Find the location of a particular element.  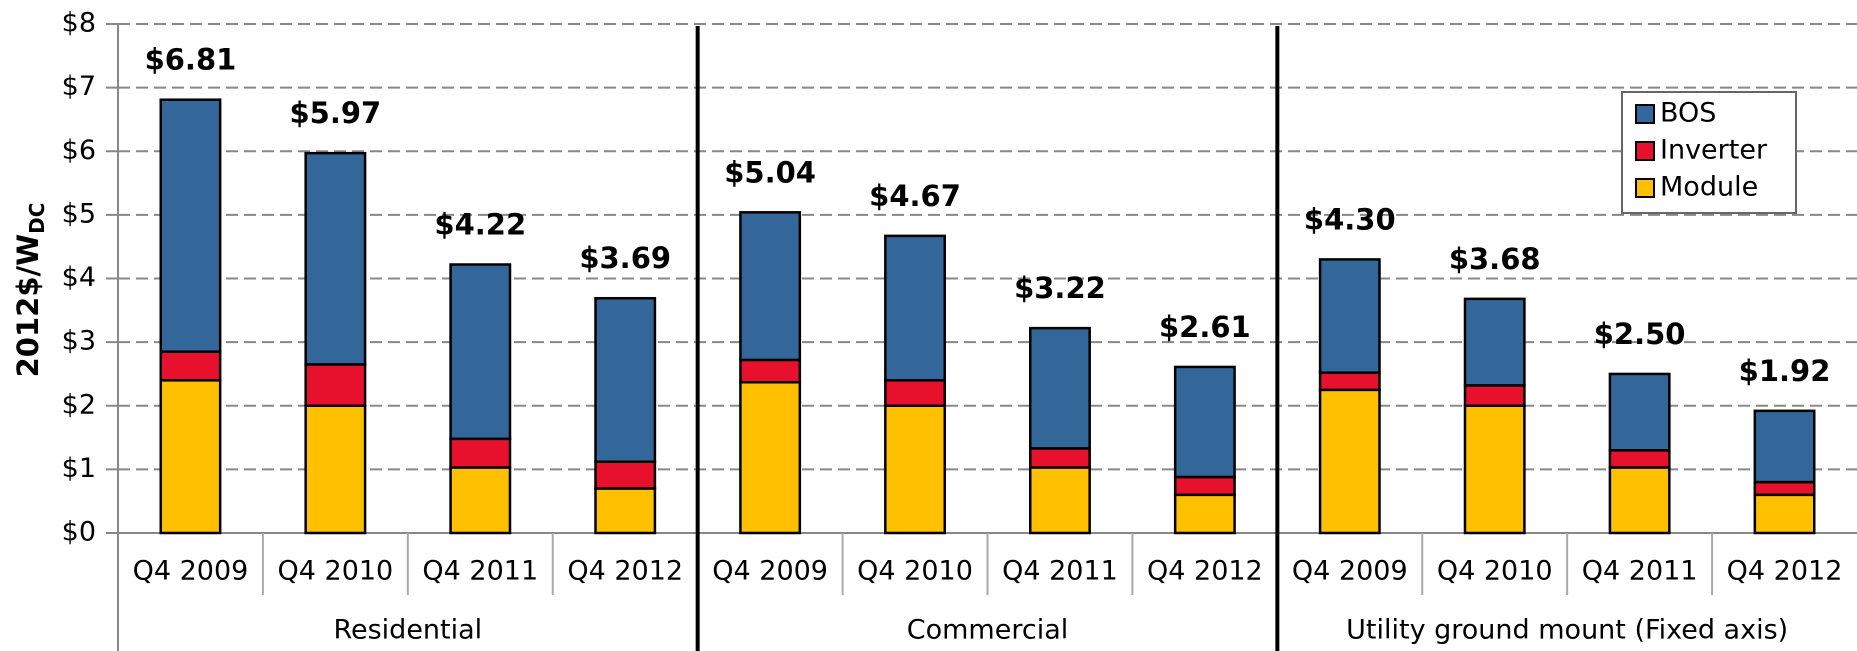

y-tick-label: $3 is located at coordinates (79, 341).